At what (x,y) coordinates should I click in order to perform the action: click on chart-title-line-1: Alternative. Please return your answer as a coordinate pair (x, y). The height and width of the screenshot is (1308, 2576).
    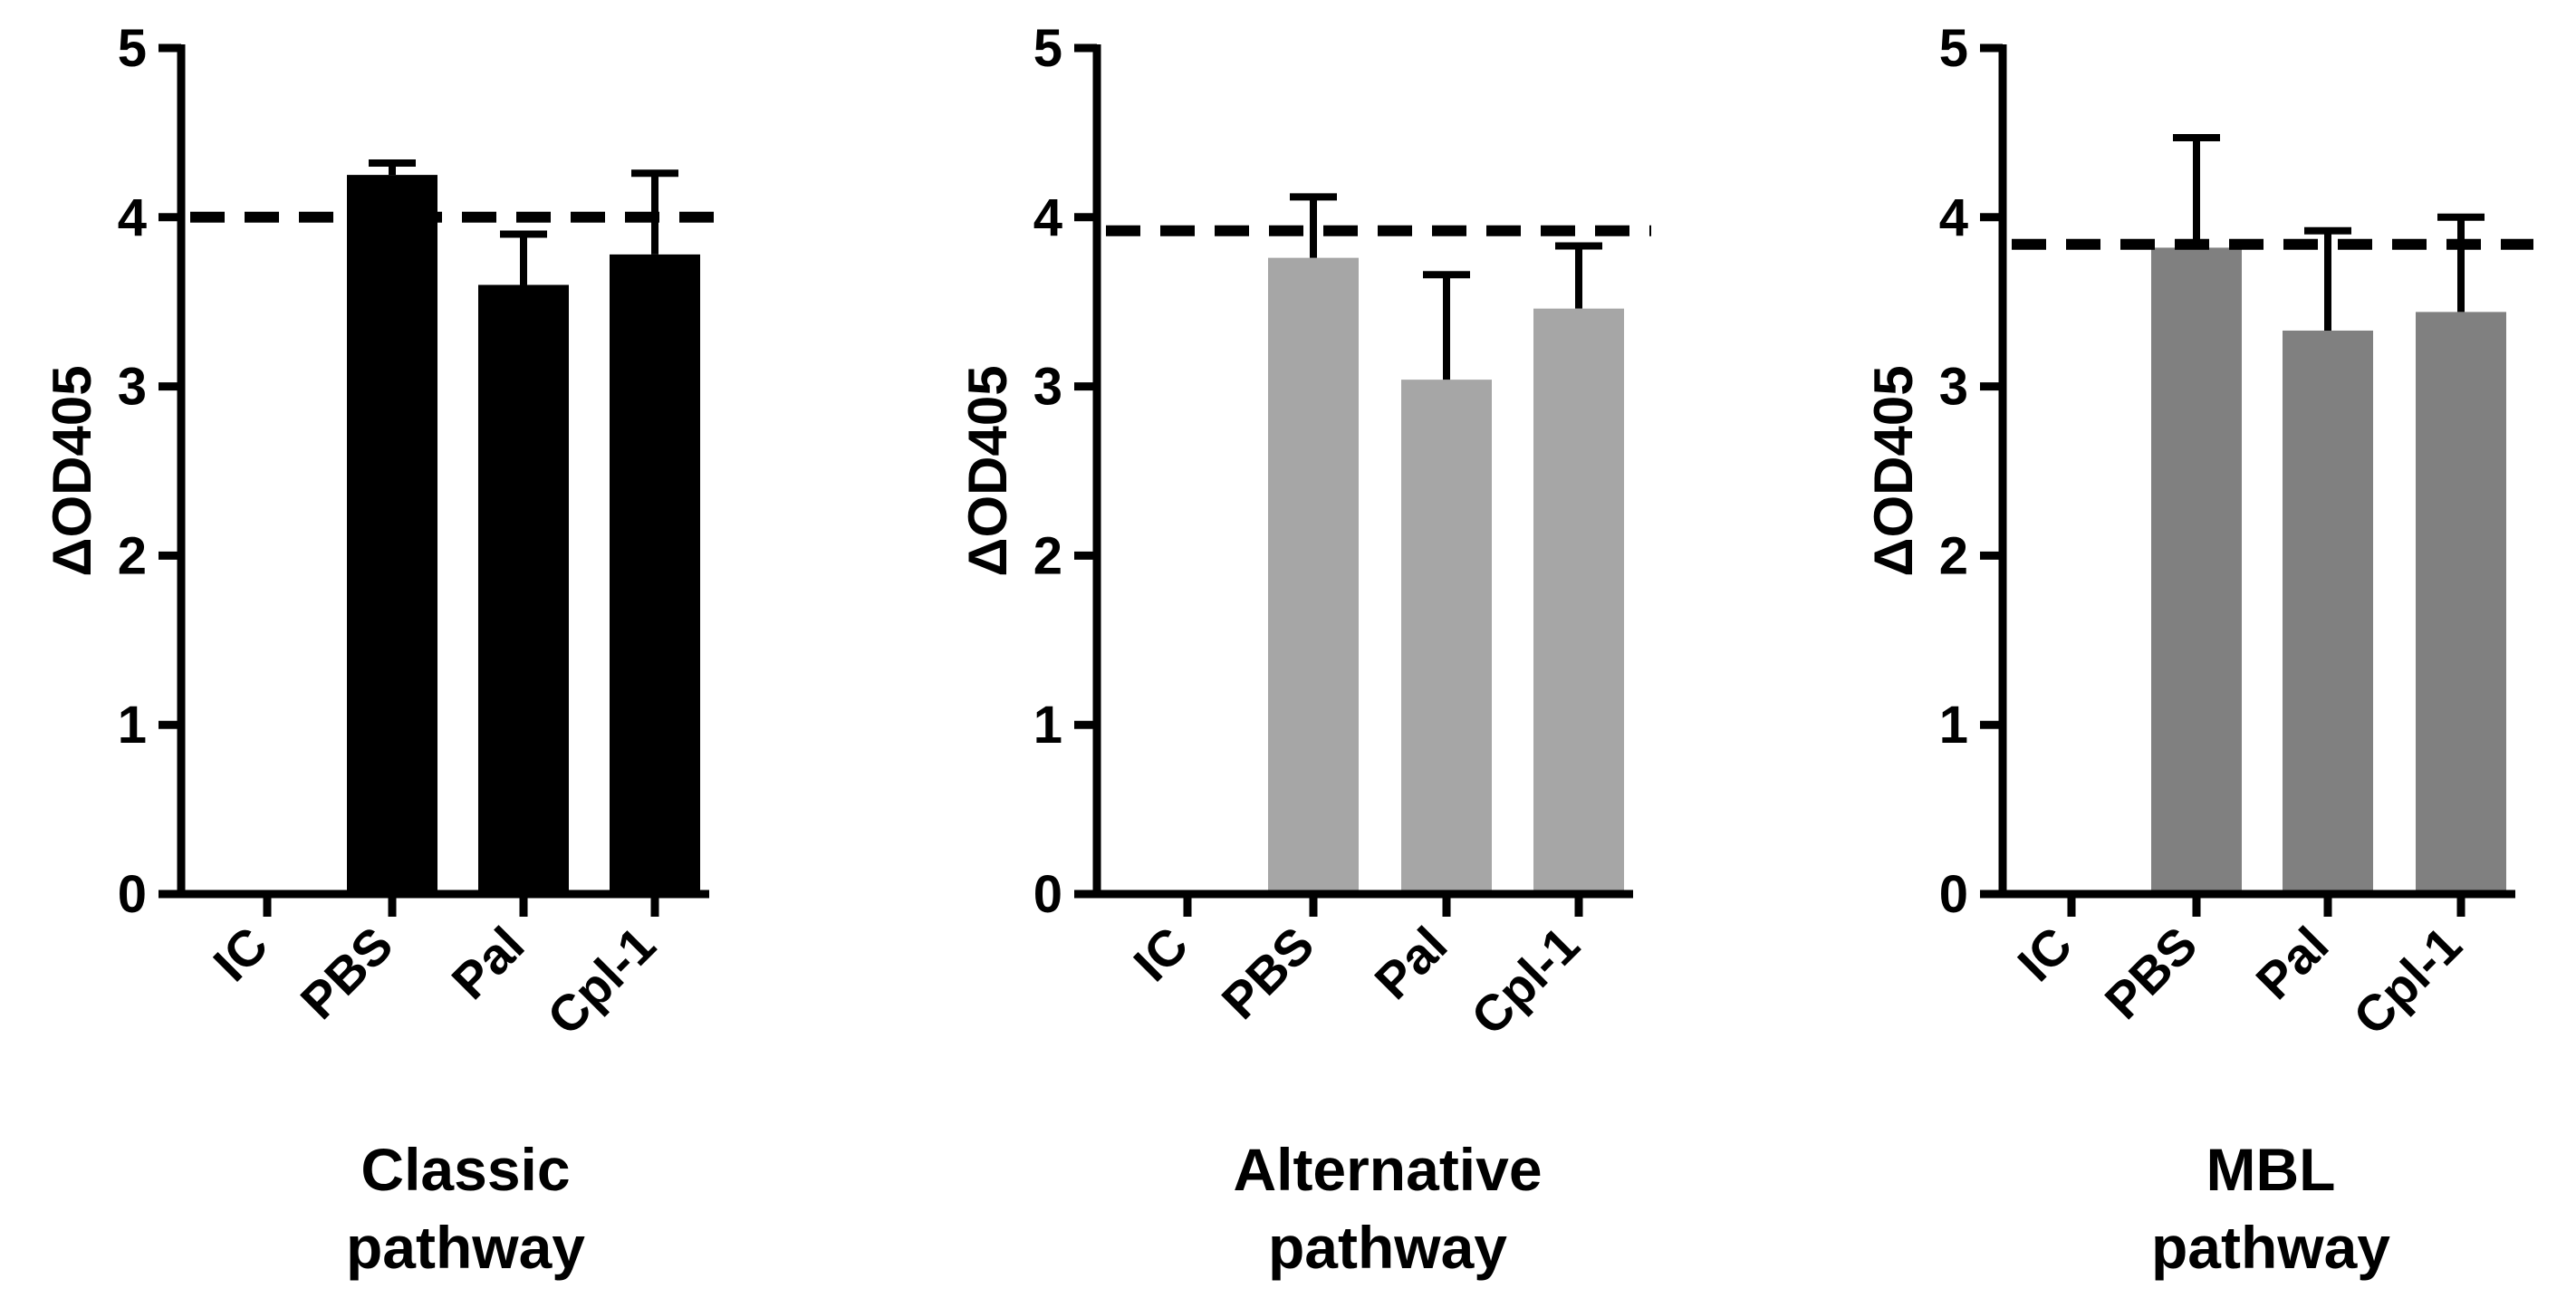
    Looking at the image, I should click on (1387, 1169).